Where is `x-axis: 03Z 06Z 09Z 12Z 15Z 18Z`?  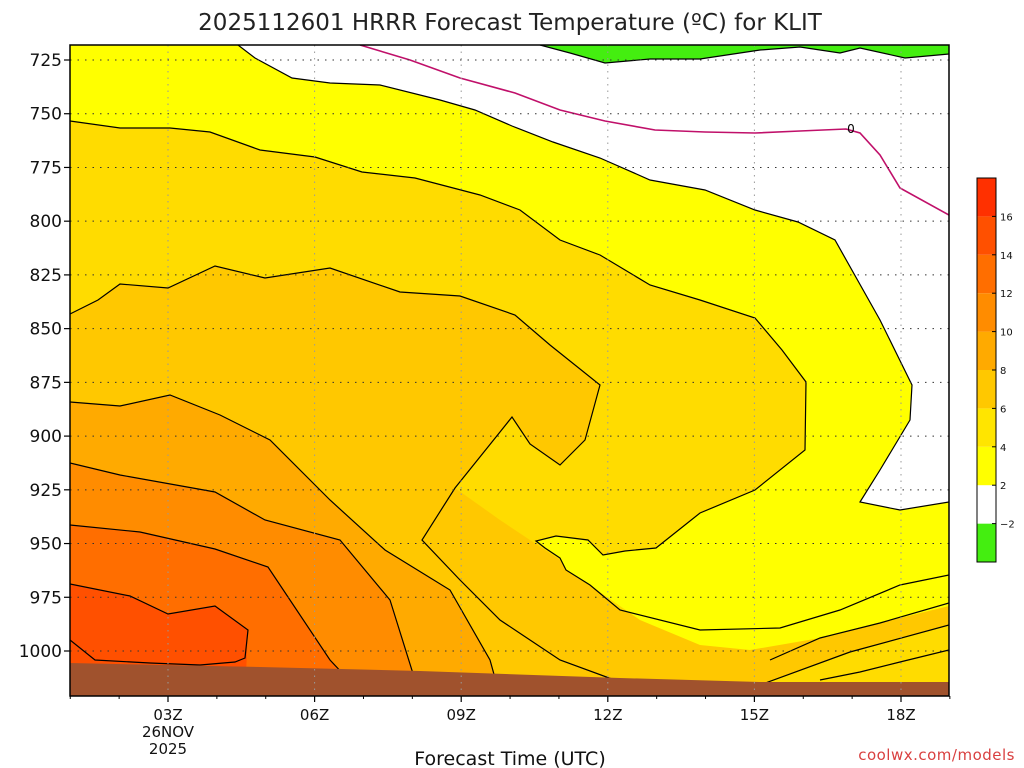
x-axis: 03Z 06Z 09Z 12Z 15Z 18Z is located at coordinates (510, 710).